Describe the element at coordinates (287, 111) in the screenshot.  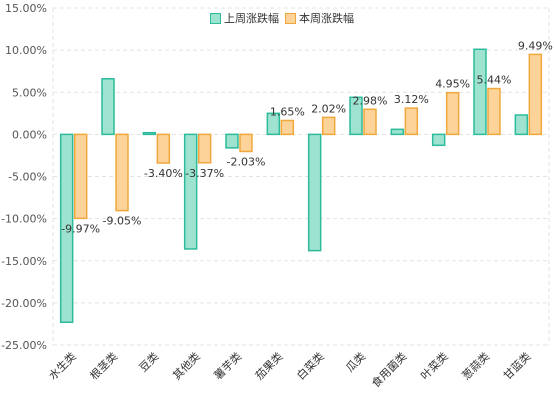
I see `data-label-this-week: 1.65%` at that location.